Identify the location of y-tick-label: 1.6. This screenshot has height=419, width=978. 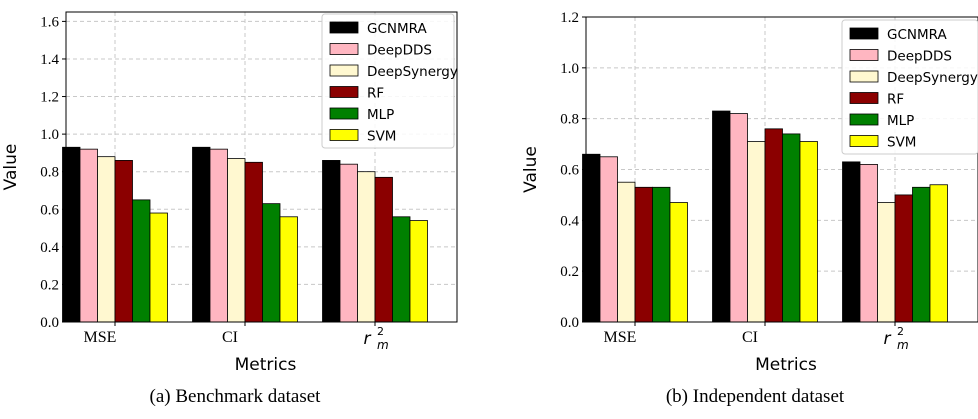
(49, 22).